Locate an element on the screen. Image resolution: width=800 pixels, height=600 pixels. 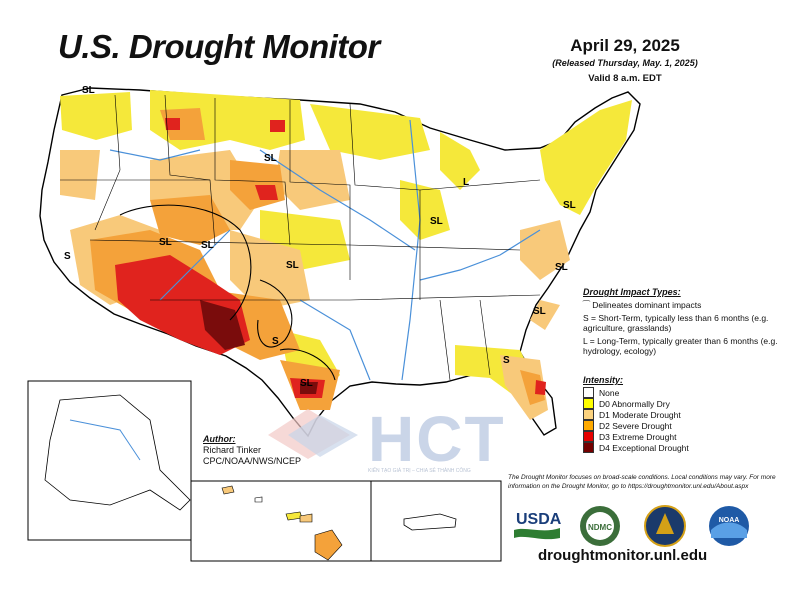
author-heading: Author: is located at coordinates (219, 439).